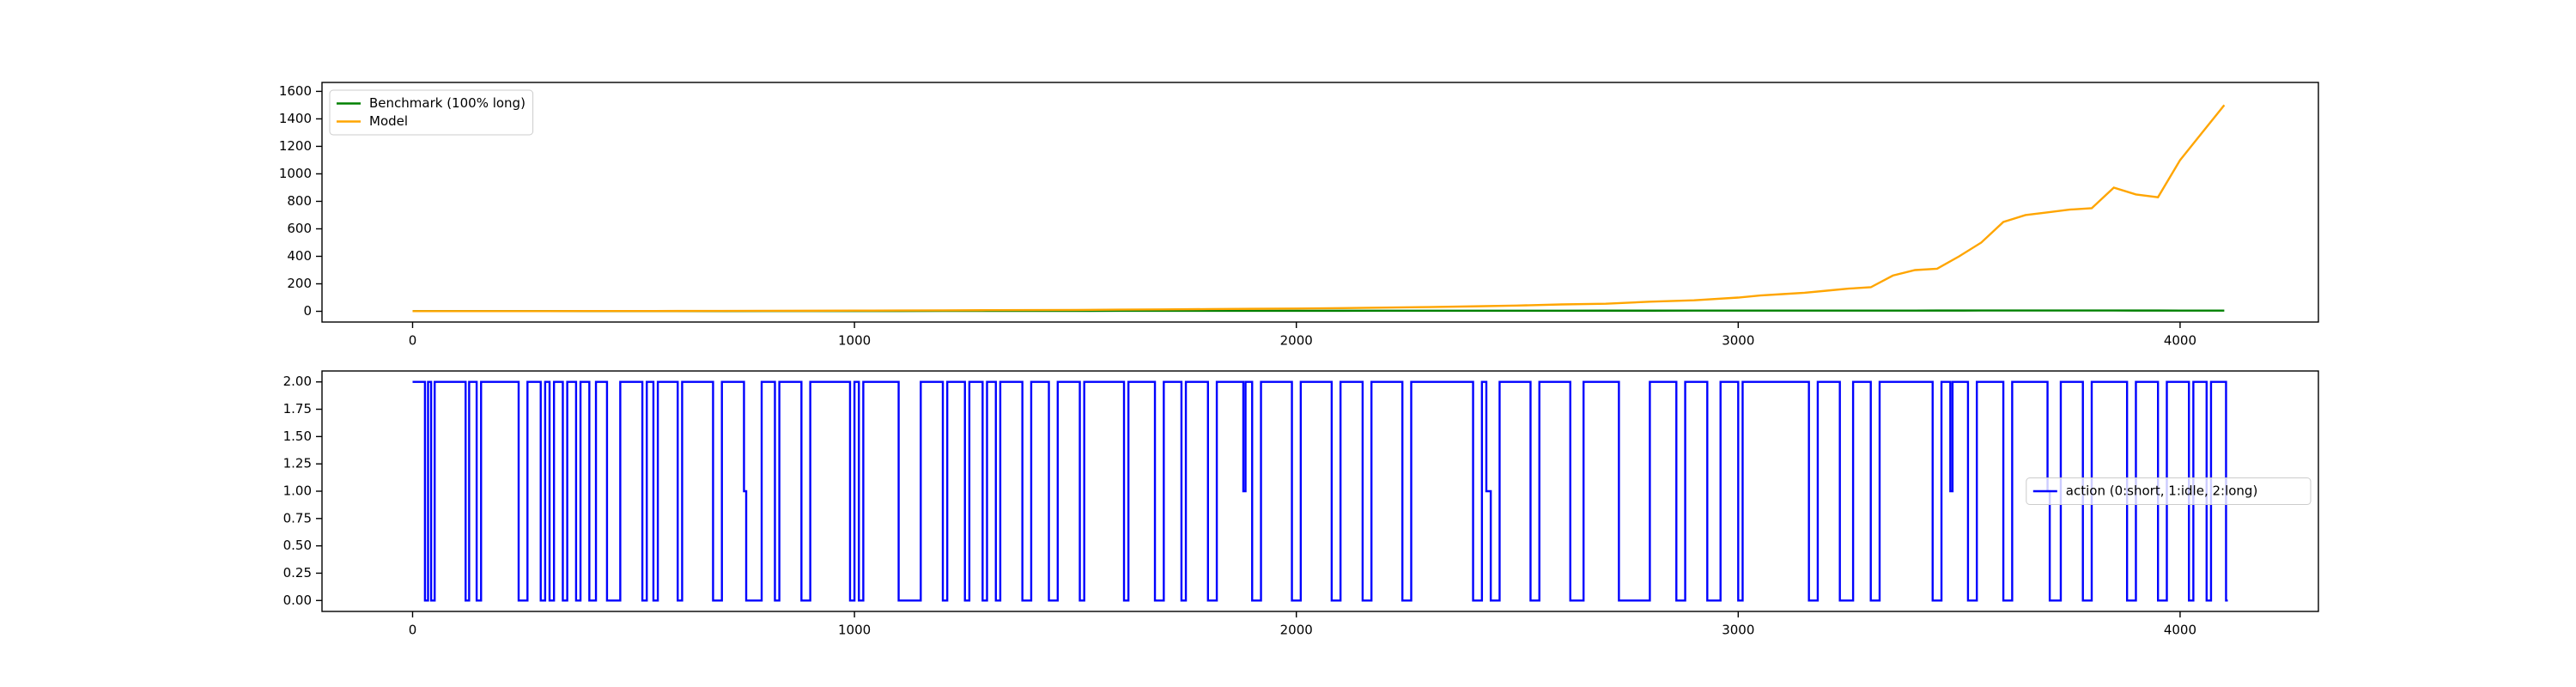 The width and height of the screenshot is (2576, 687). I want to click on y-tick-label: 0.25, so click(297, 573).